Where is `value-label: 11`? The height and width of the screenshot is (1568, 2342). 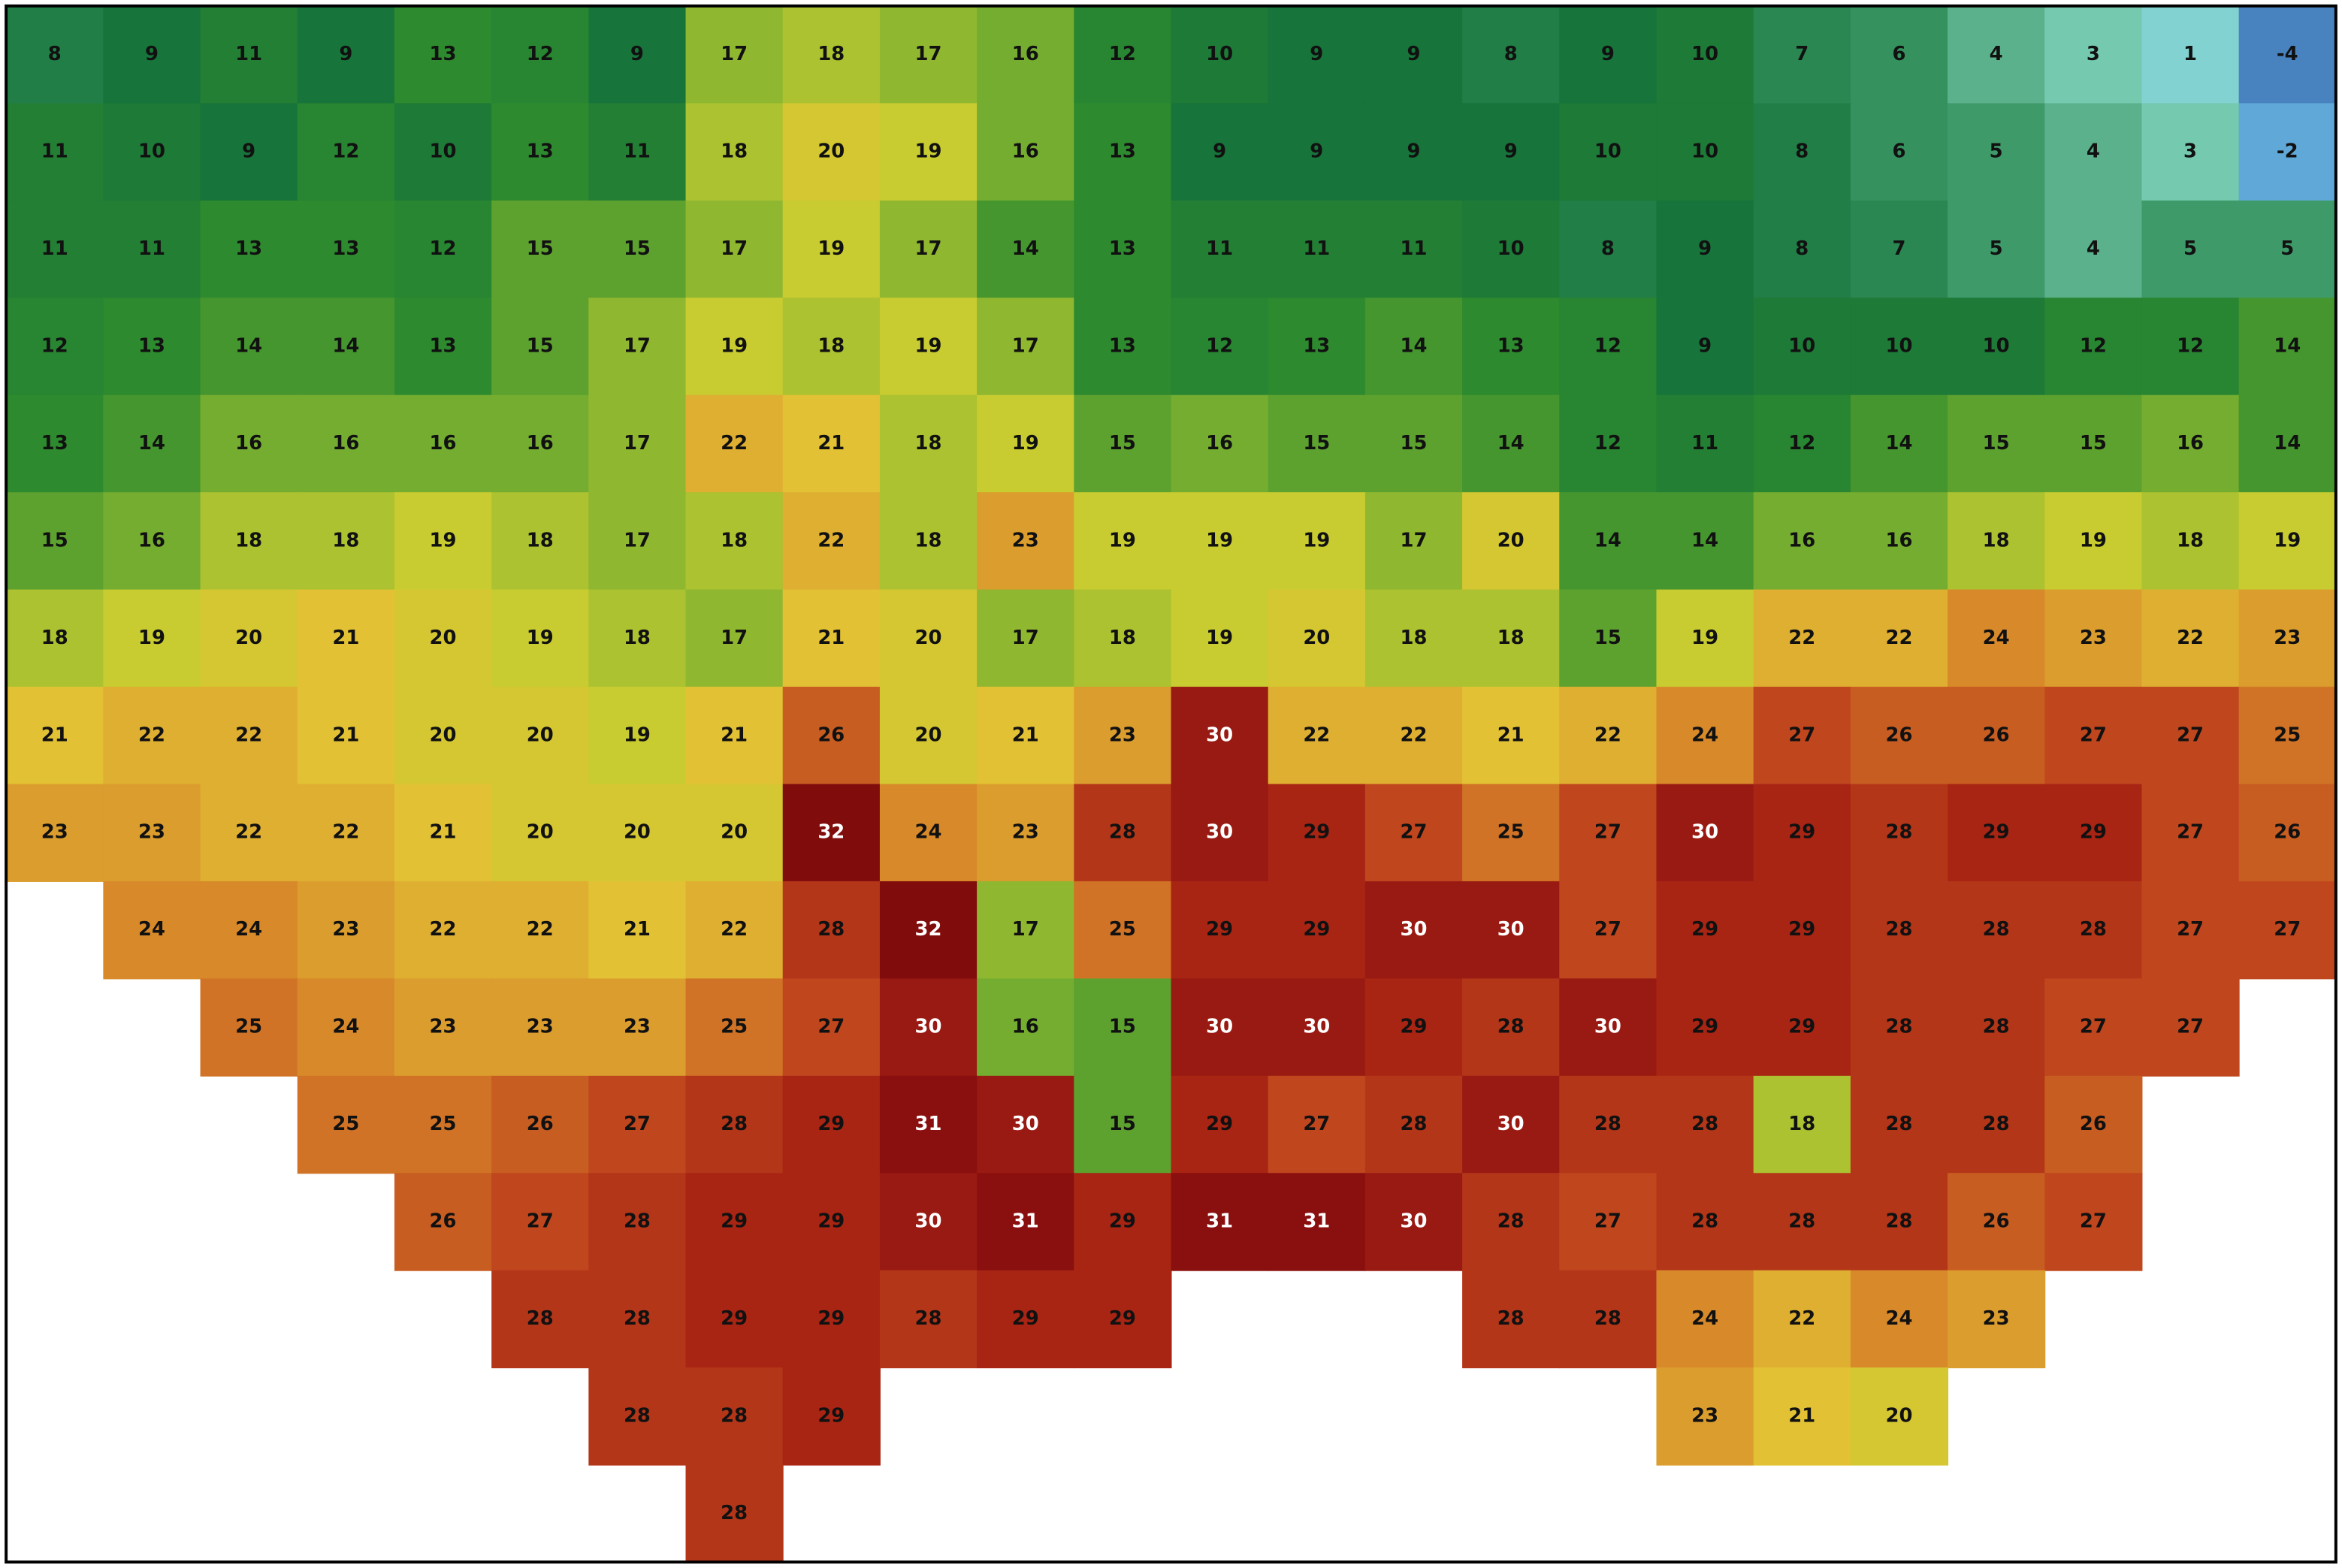
value-label: 11 is located at coordinates (1316, 249).